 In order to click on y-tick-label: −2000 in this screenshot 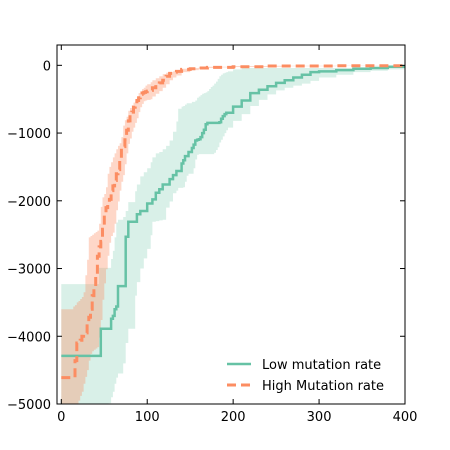, I will do `click(29, 202)`.